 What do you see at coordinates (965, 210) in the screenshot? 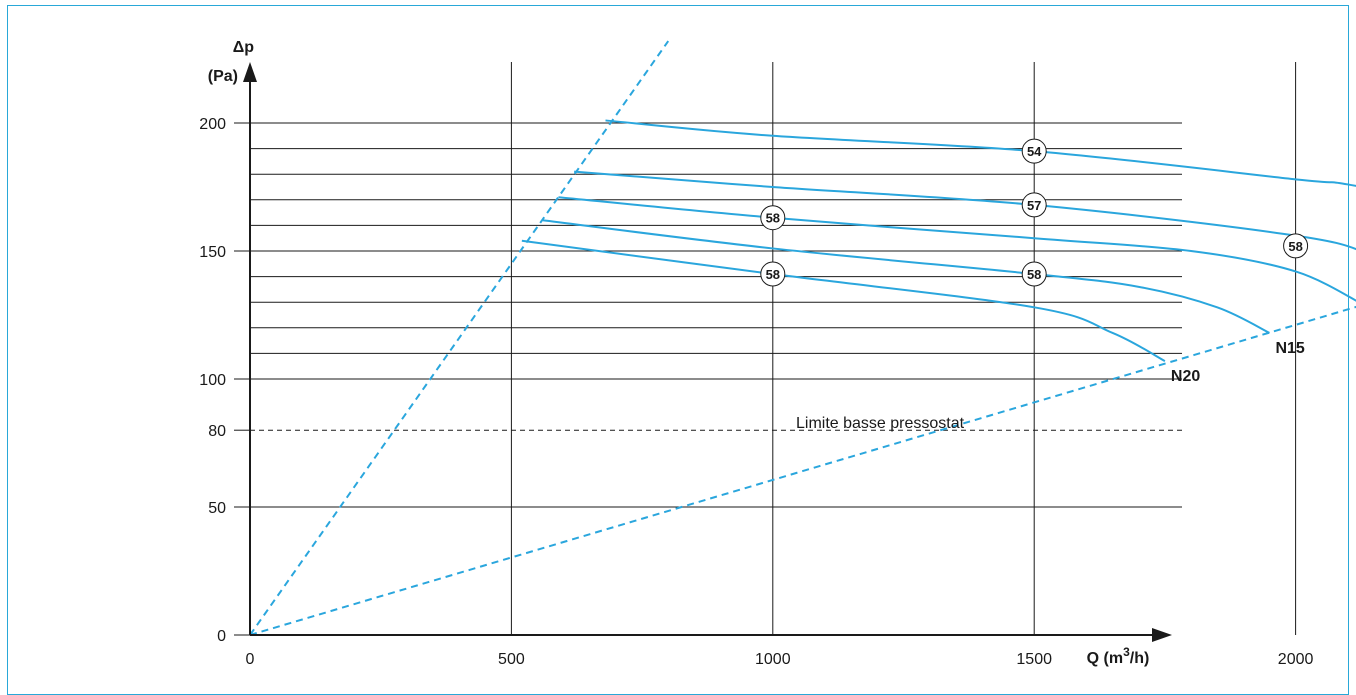
I see `series-line-n7` at bounding box center [965, 210].